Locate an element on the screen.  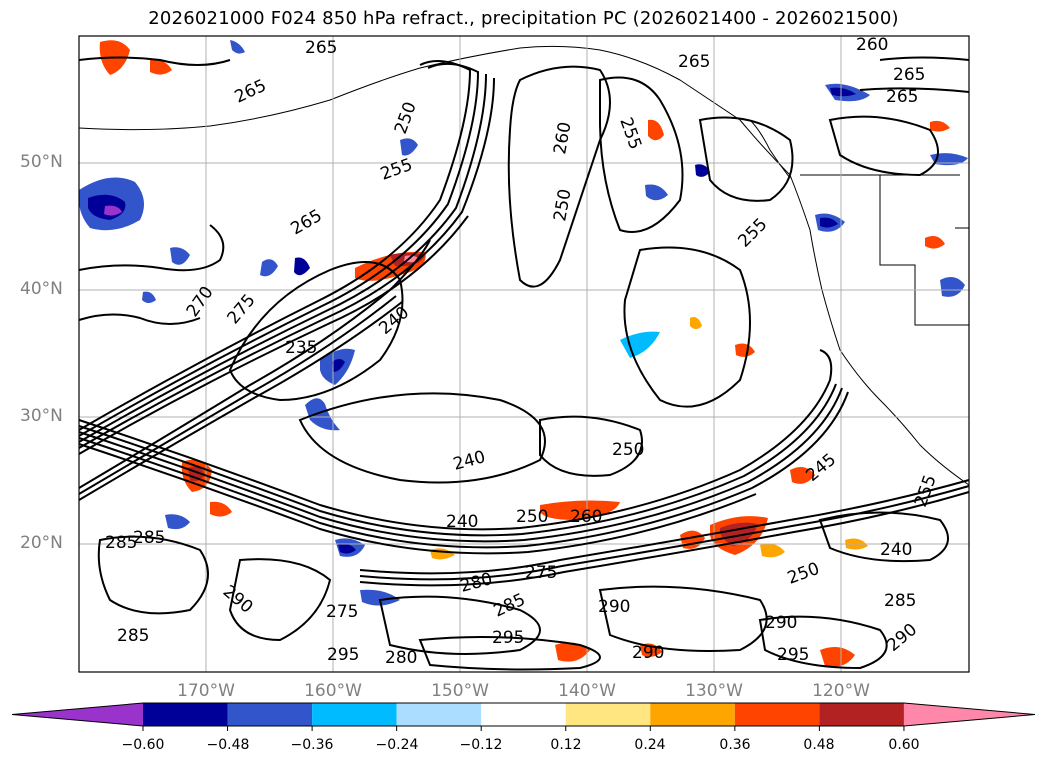
lon-label: 150°W is located at coordinates (460, 691).